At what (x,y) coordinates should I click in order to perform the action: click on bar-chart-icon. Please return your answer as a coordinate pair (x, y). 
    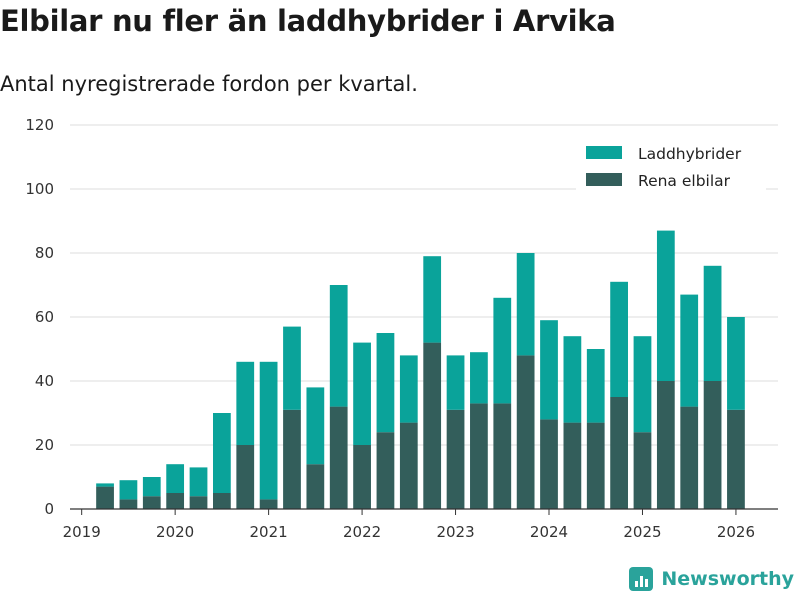
    Looking at the image, I should click on (641, 579).